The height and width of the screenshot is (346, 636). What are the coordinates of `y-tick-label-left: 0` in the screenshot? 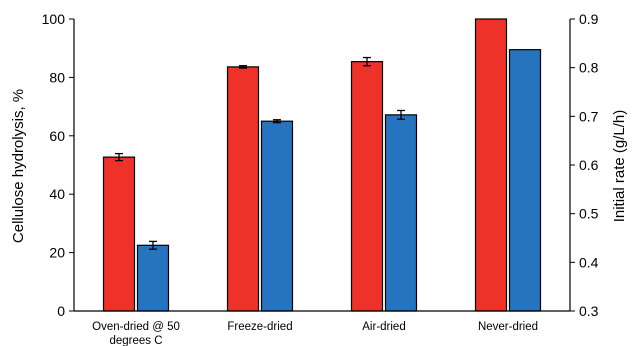 It's located at (61, 311).